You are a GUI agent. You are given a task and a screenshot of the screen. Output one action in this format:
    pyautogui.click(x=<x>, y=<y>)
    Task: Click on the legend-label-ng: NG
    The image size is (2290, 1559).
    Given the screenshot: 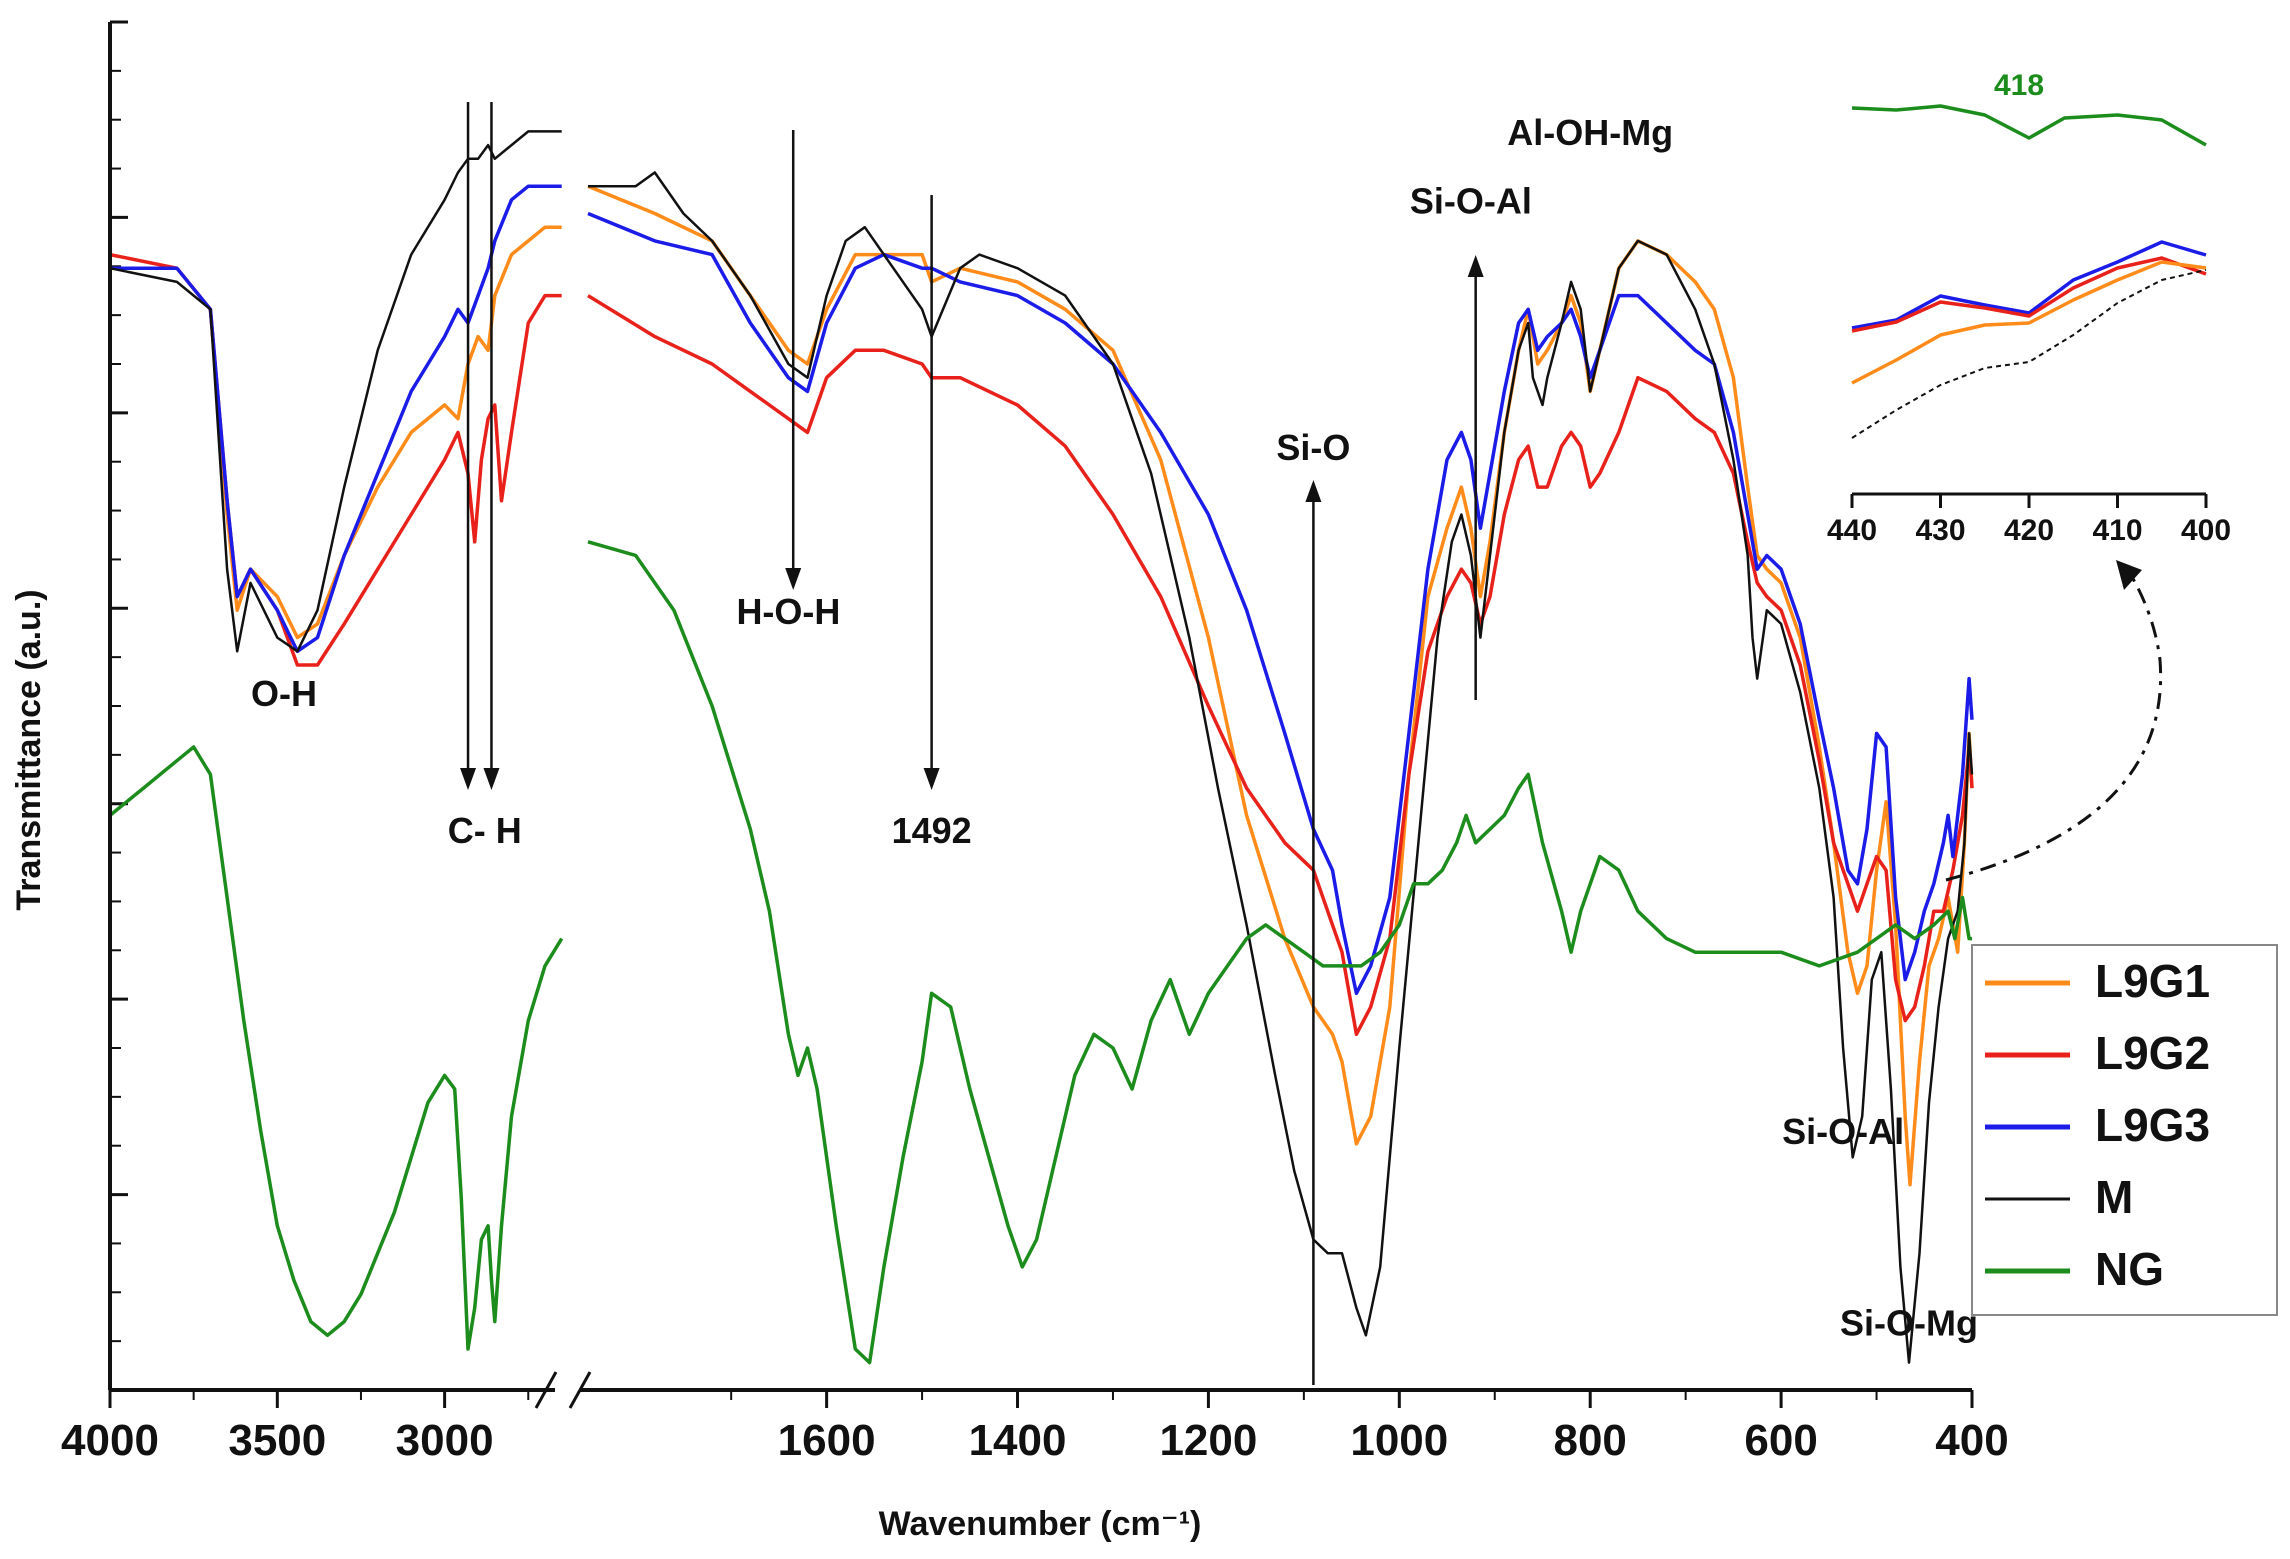 What is the action you would take?
    pyautogui.click(x=2129, y=1269)
    